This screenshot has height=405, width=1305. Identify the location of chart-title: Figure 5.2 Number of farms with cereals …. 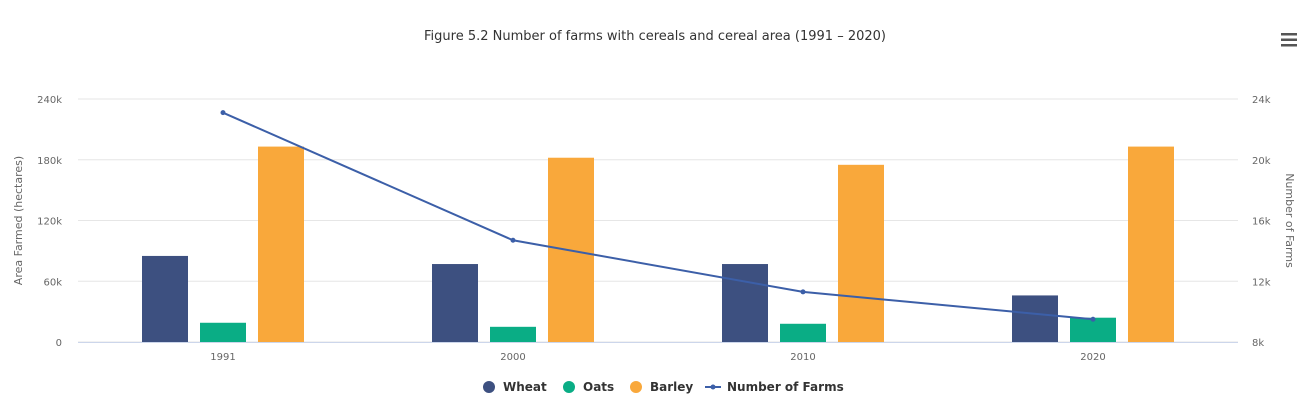
(655, 36).